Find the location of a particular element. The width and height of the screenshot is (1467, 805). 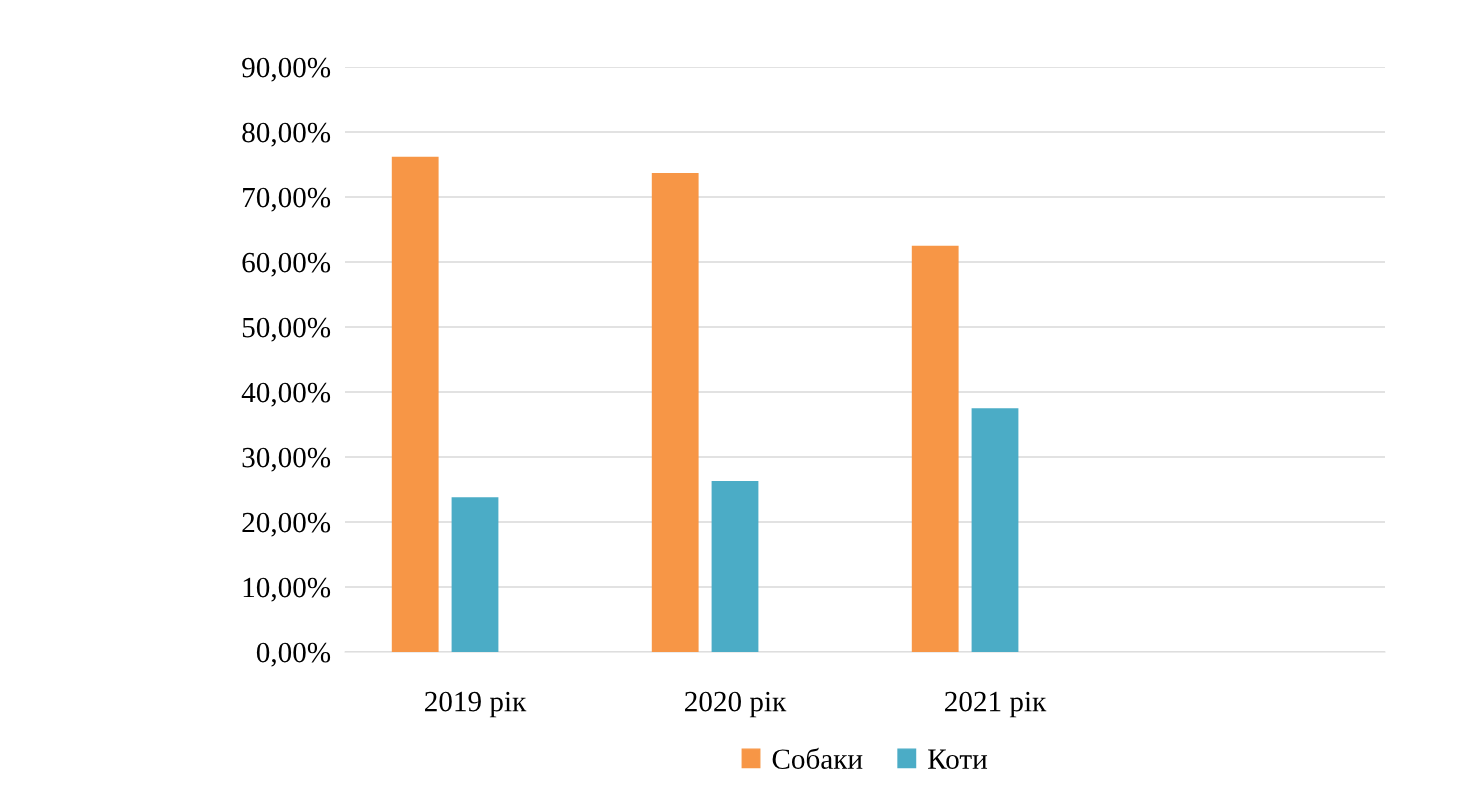

legend-label: Коти is located at coordinates (958, 759).